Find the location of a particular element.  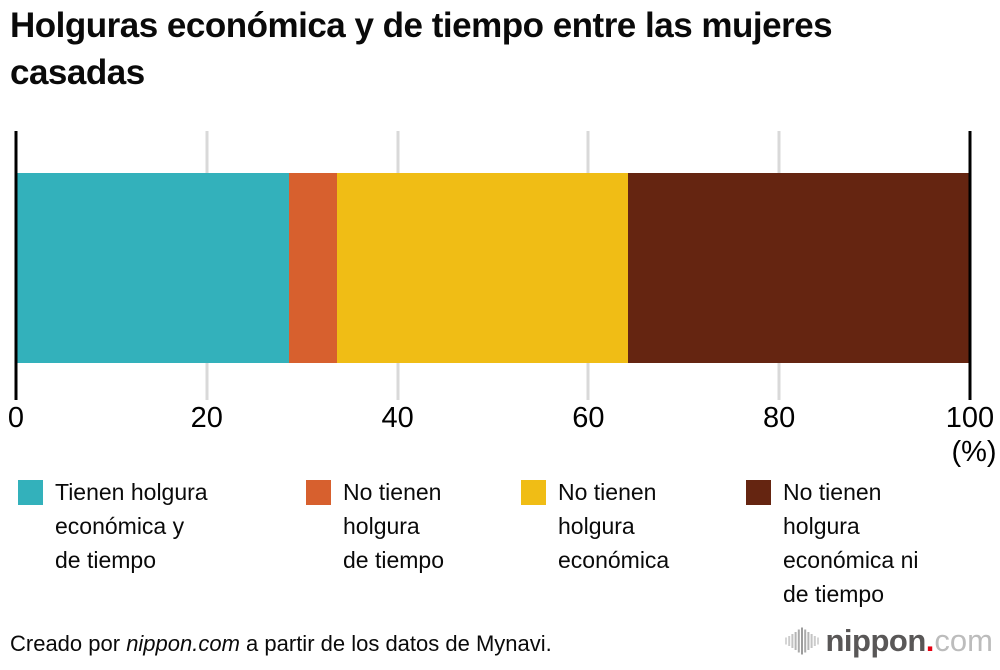

x-axis-unit-label: (%) is located at coordinates (974, 452).